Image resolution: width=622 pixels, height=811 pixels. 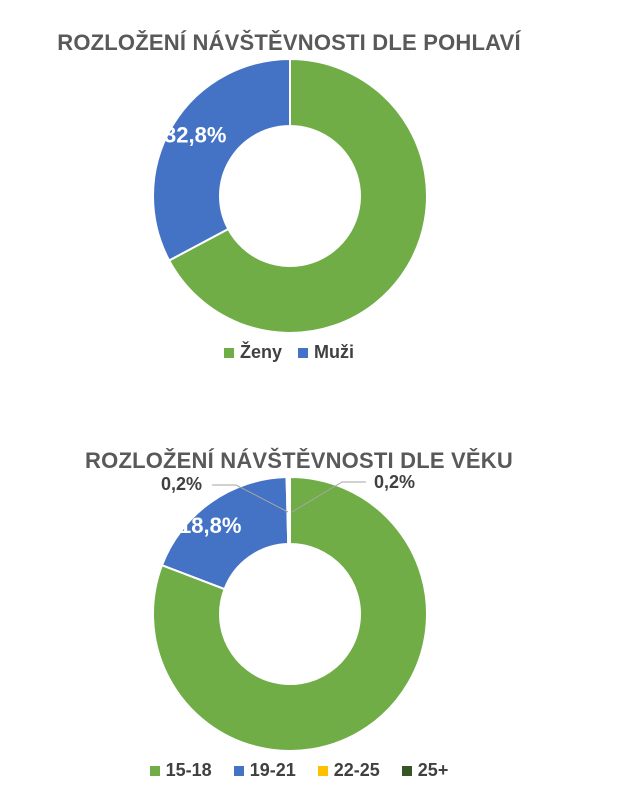 What do you see at coordinates (299, 770) in the screenshot?
I see `chart-legend: 15-18 19-21 22-25 25+` at bounding box center [299, 770].